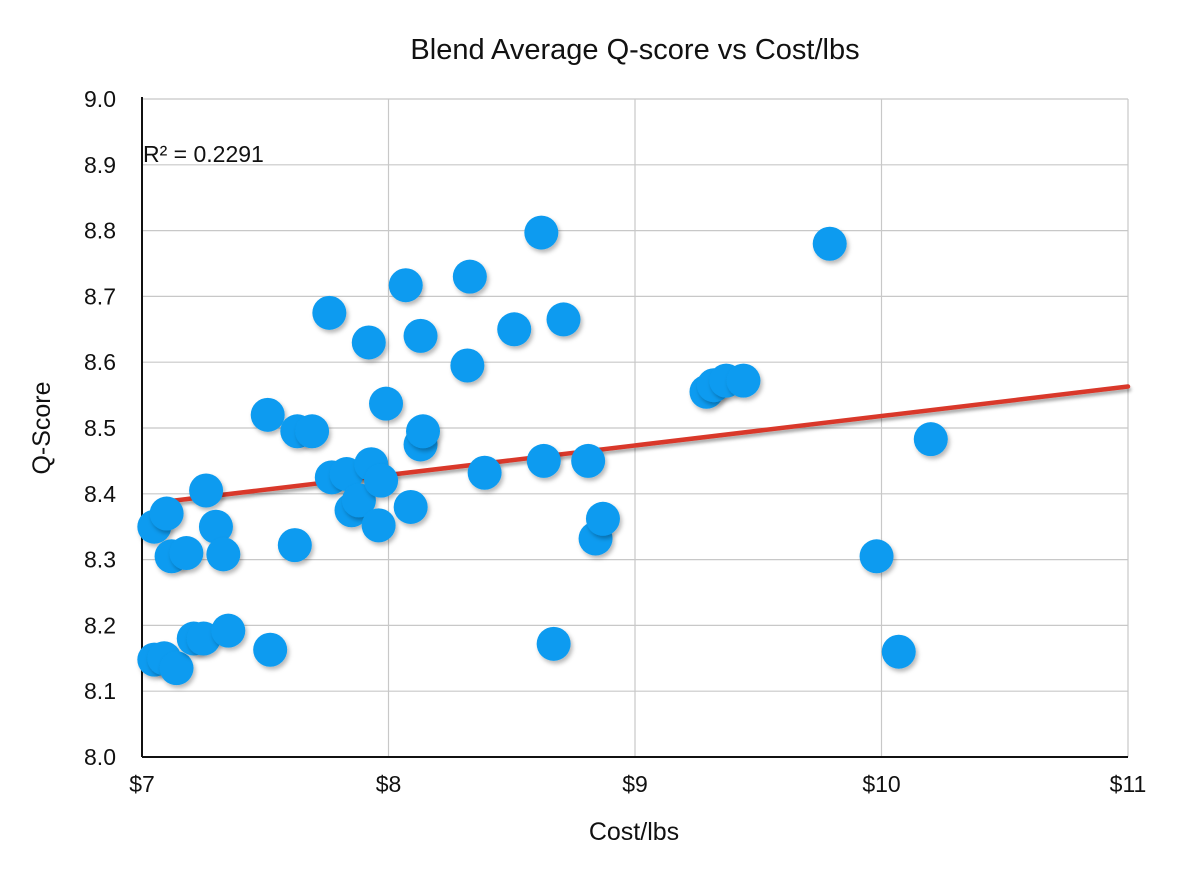 The width and height of the screenshot is (1188, 874). I want to click on y-tick-label: 8.4, so click(100, 494).